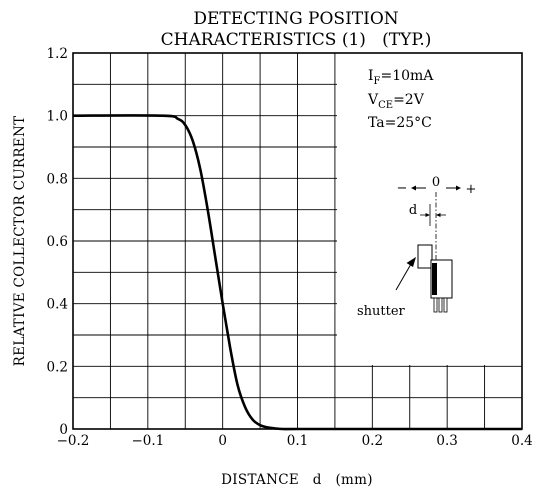  What do you see at coordinates (411, 262) in the screenshot?
I see `shutter-leader-arrow-icon` at bounding box center [411, 262].